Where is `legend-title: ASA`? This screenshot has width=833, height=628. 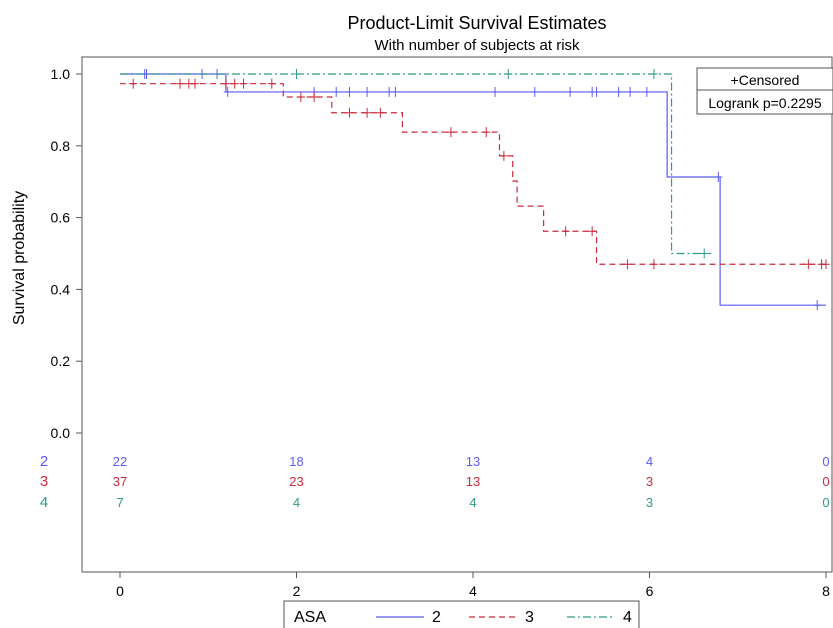
legend-title: ASA is located at coordinates (310, 617).